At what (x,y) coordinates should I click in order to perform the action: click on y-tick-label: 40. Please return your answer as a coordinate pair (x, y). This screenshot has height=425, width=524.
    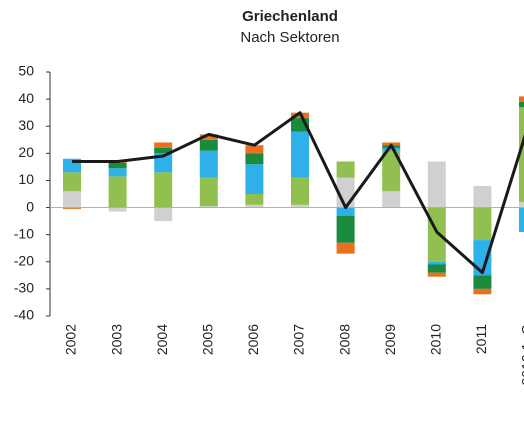
    Looking at the image, I should click on (26, 98).